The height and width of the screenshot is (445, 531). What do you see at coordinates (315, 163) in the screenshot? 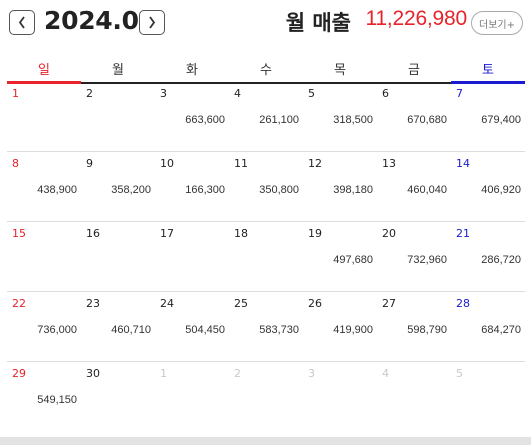
I see `day-number: 12` at bounding box center [315, 163].